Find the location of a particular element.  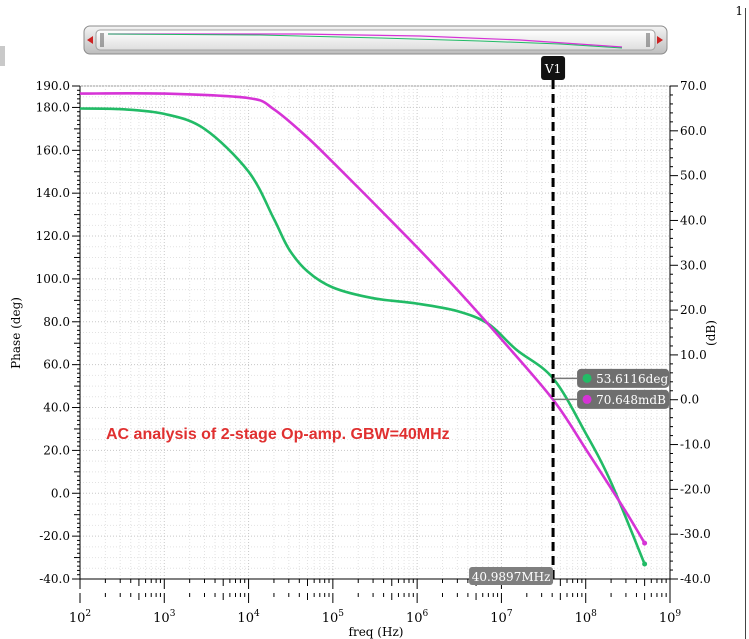

x-tick-label: 10² is located at coordinates (80, 617).